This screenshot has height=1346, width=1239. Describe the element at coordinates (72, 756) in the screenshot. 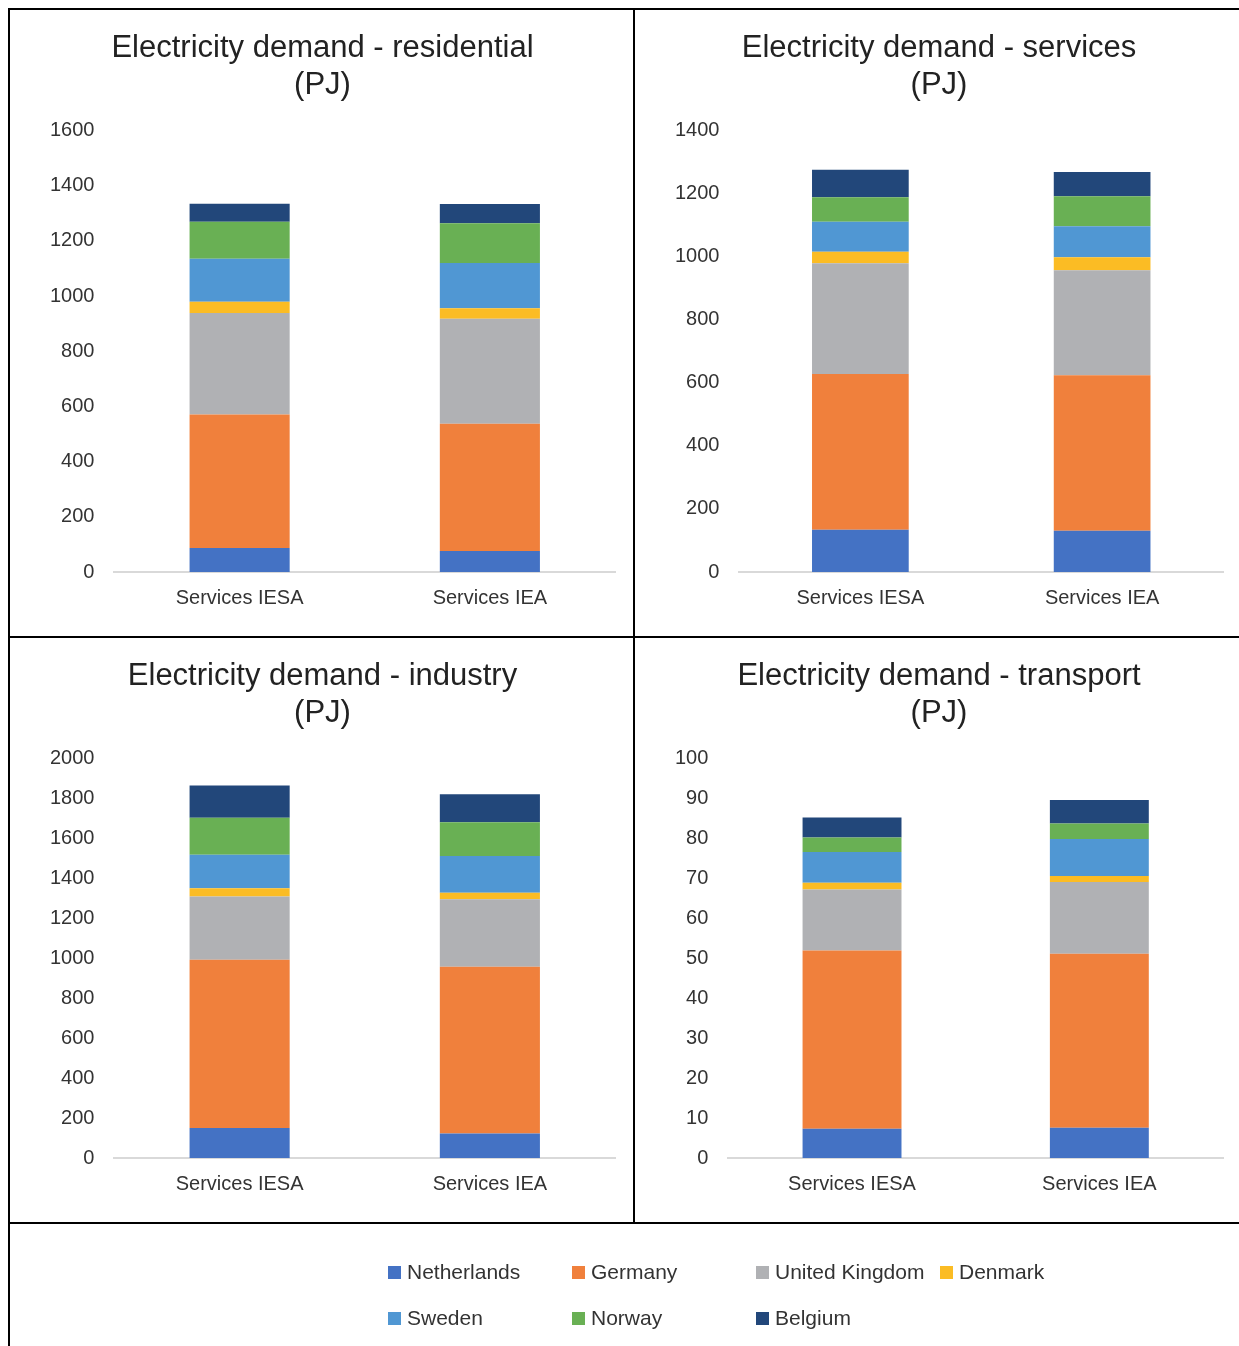

I see `y-tick-label: 2000` at that location.